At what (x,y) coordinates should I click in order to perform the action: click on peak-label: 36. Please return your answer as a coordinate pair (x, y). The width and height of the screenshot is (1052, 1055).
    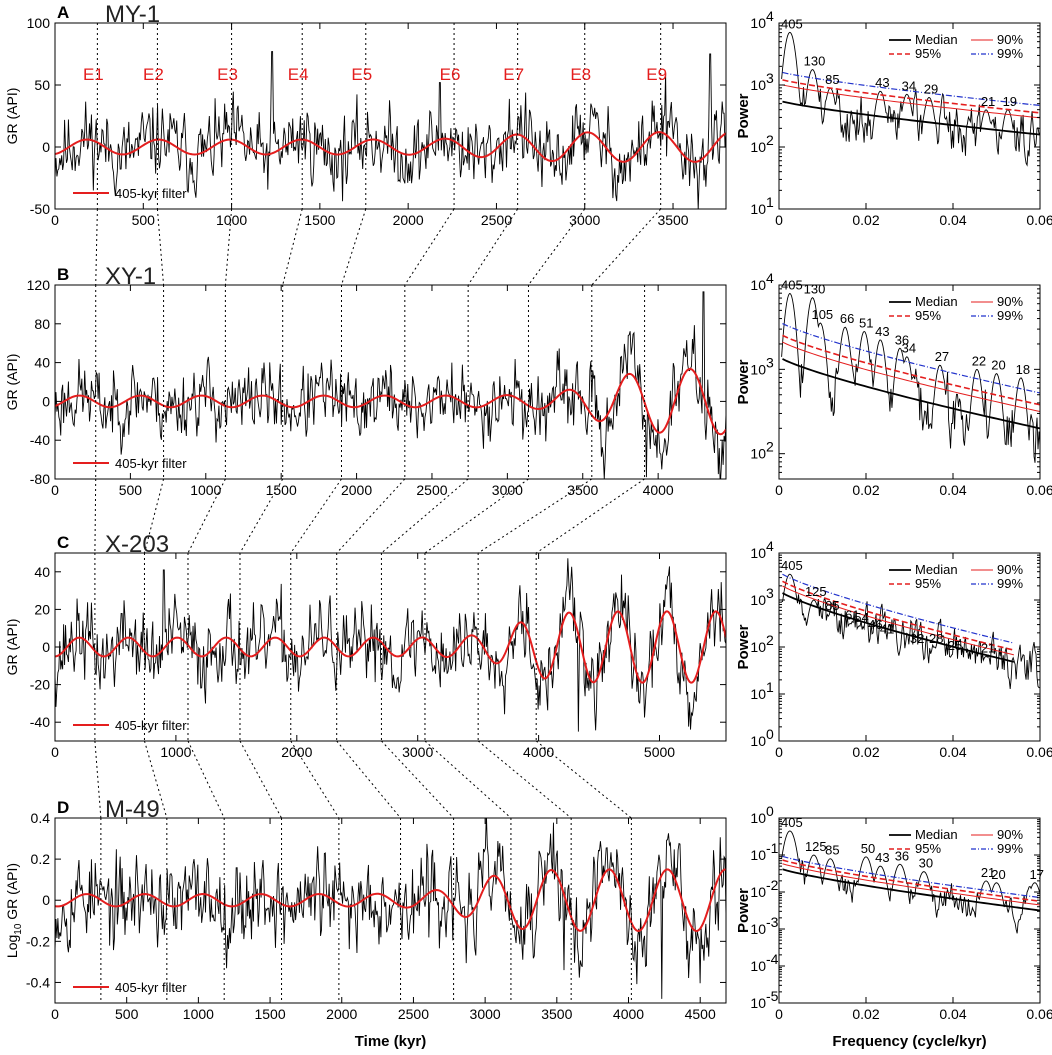
    Looking at the image, I should click on (902, 339).